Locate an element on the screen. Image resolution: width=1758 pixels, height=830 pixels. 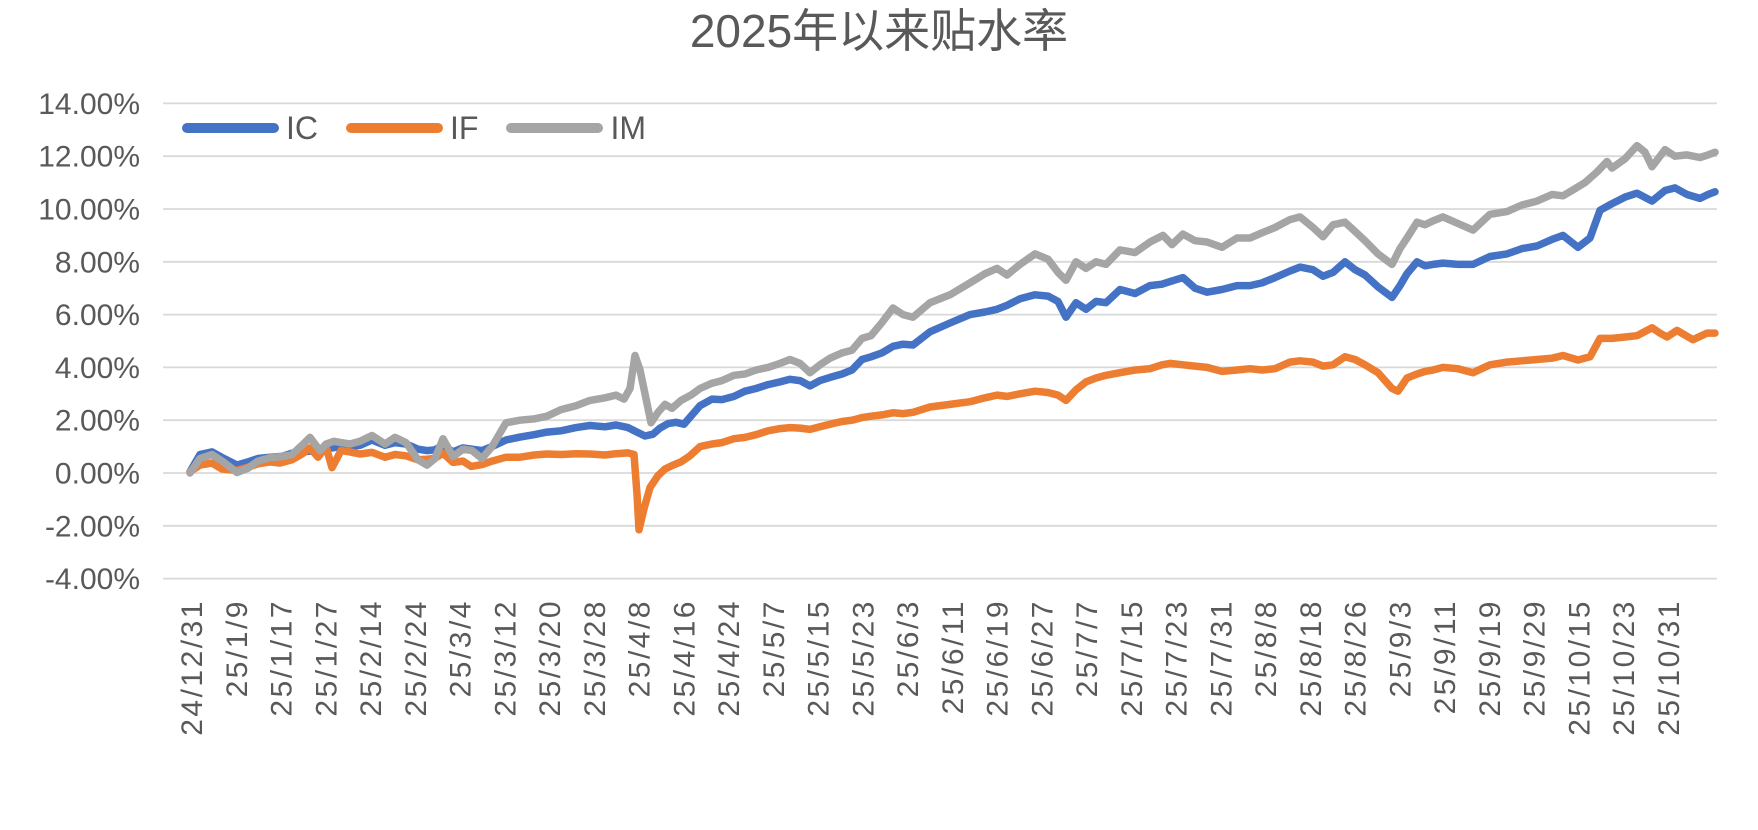
y-axis-label: 8.00% is located at coordinates (97, 262).